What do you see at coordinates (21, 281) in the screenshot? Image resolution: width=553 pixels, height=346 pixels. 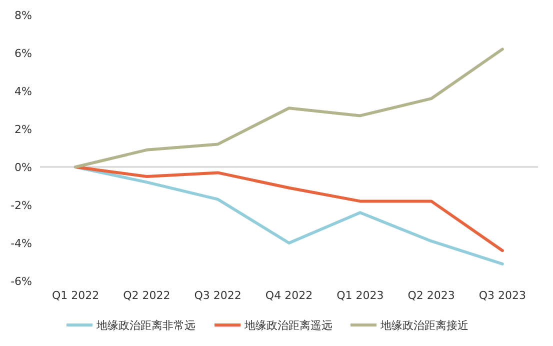 I see `y-tick-label: -6%` at bounding box center [21, 281].